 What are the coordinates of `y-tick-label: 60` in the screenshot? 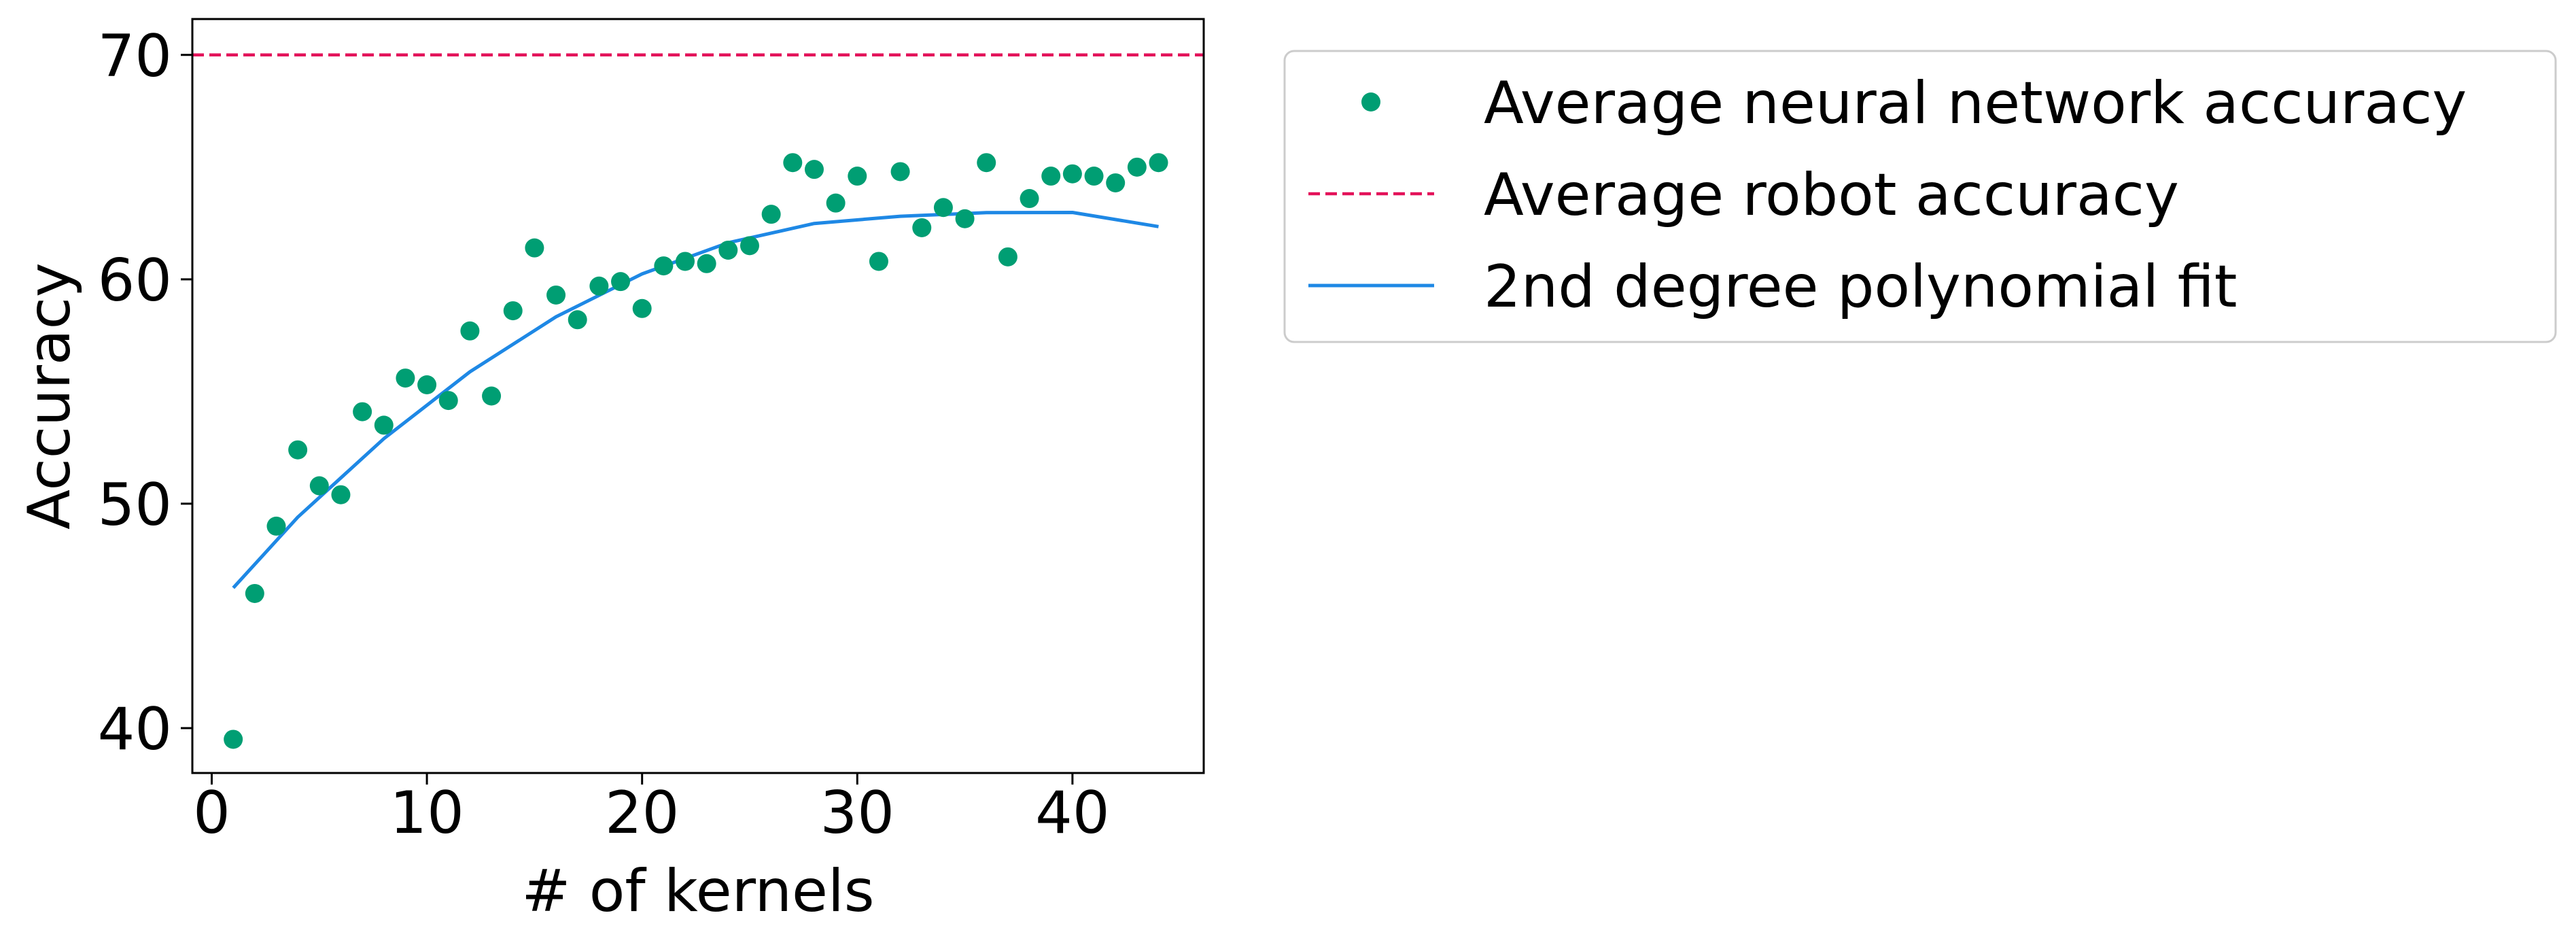 It's located at (135, 281).